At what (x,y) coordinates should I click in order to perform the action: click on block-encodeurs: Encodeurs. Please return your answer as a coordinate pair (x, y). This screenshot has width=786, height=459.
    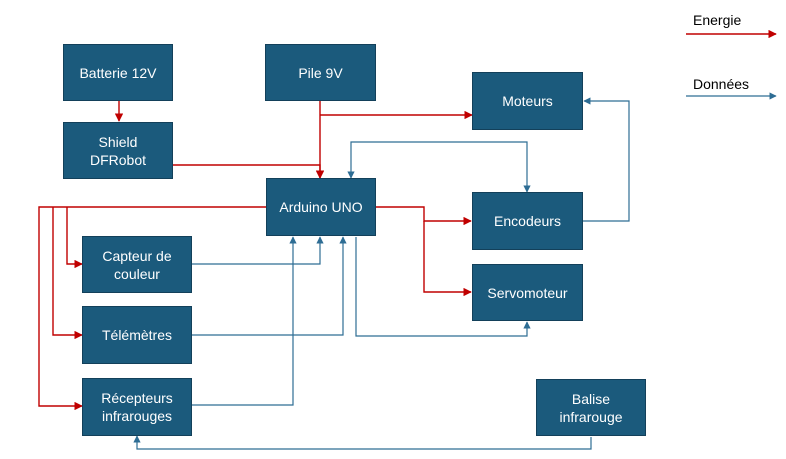
    Looking at the image, I should click on (527, 221).